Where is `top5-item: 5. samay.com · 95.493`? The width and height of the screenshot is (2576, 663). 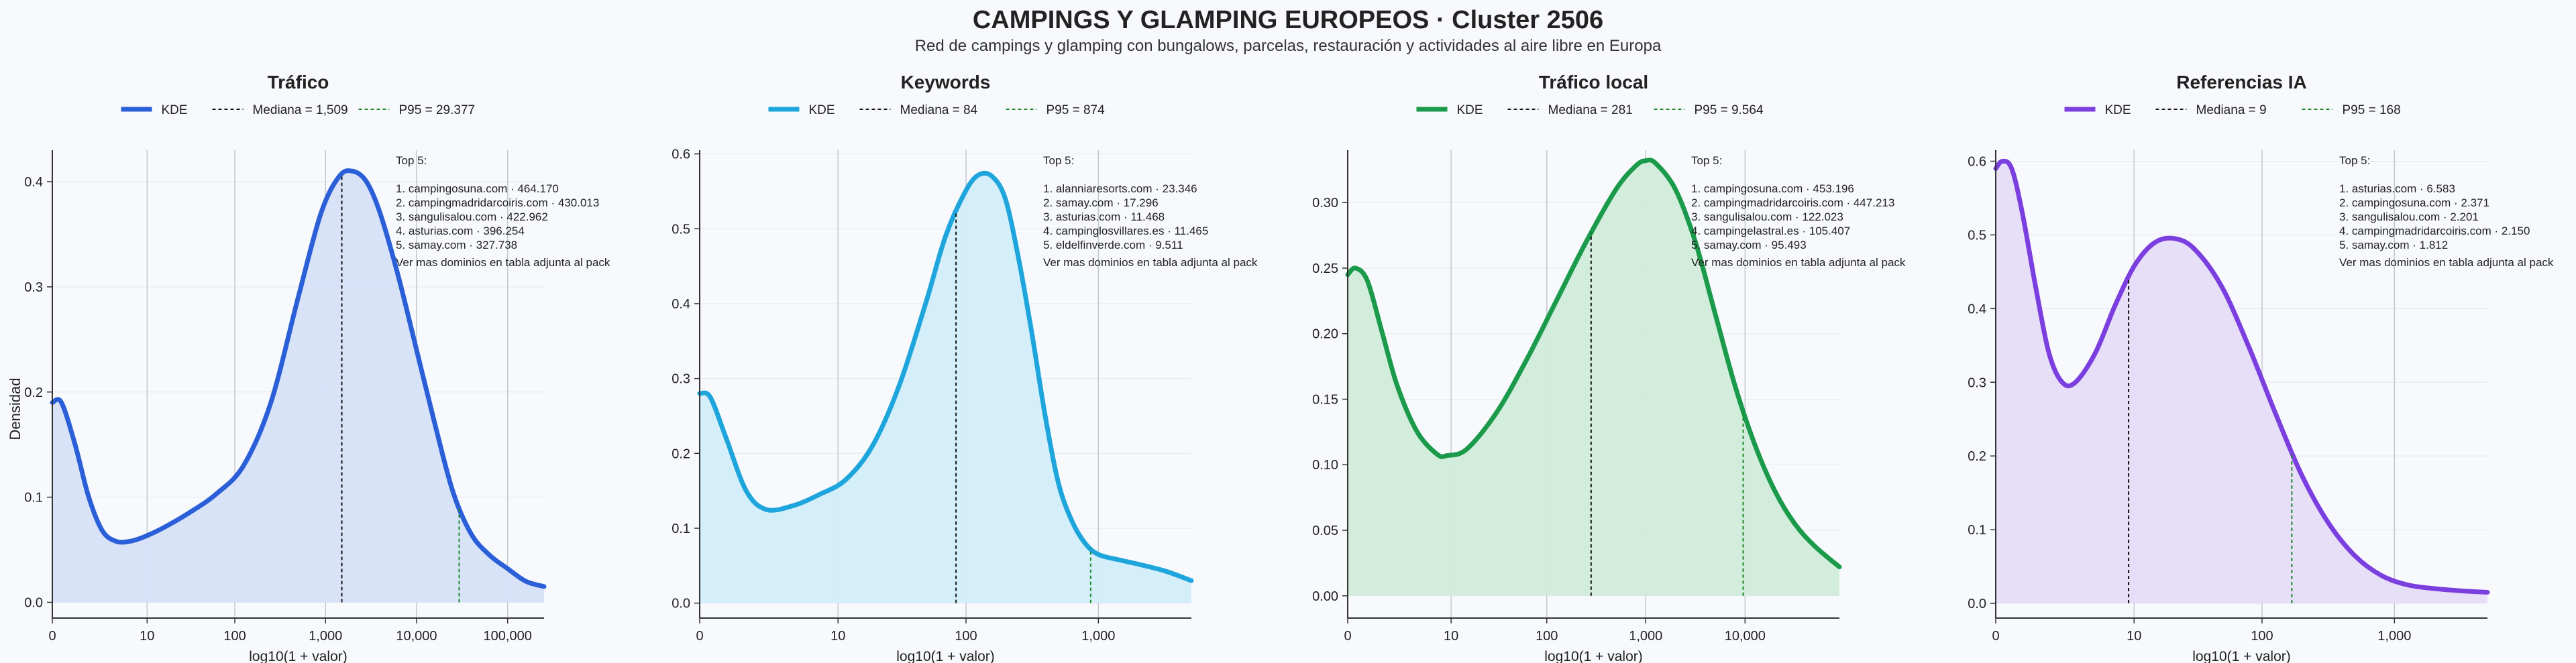 top5-item: 5. samay.com · 95.493 is located at coordinates (1749, 245).